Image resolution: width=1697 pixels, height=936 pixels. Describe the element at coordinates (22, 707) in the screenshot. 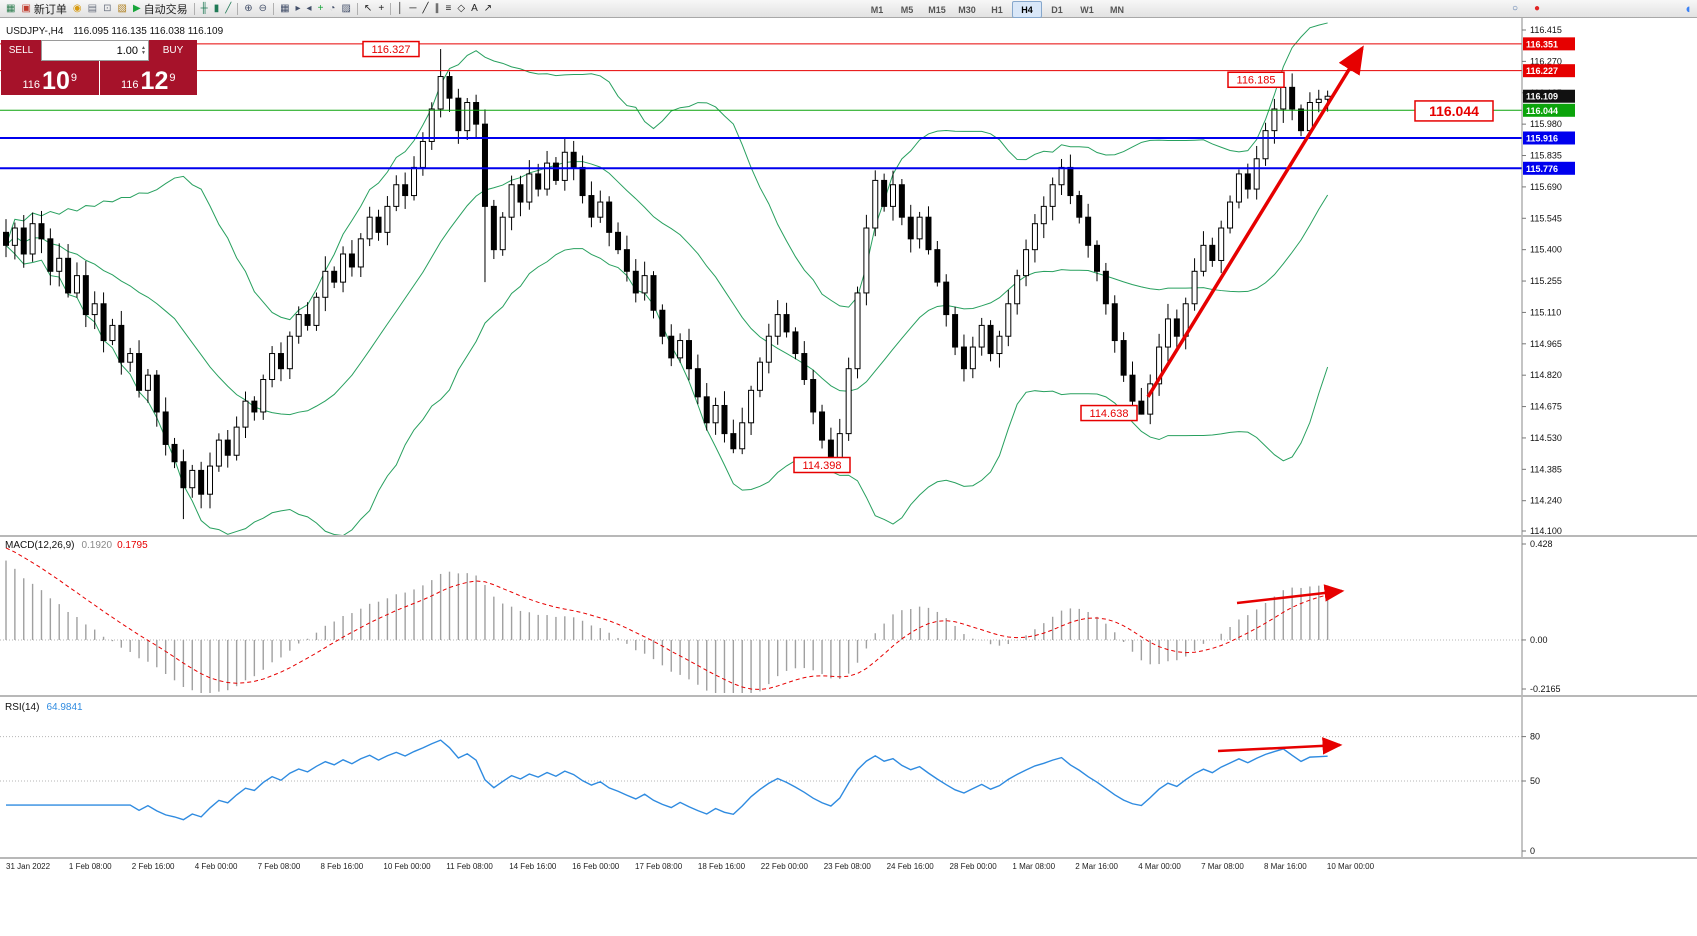

I see `rsi-name: RSI(14)` at that location.